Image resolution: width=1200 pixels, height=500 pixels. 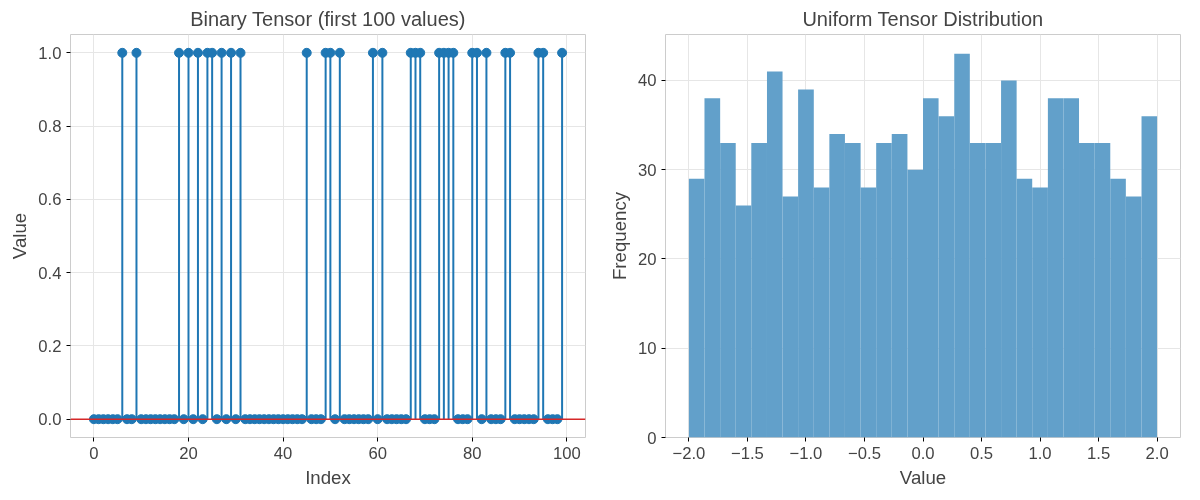 I want to click on x-tick-label: −1.0, so click(x=806, y=453).